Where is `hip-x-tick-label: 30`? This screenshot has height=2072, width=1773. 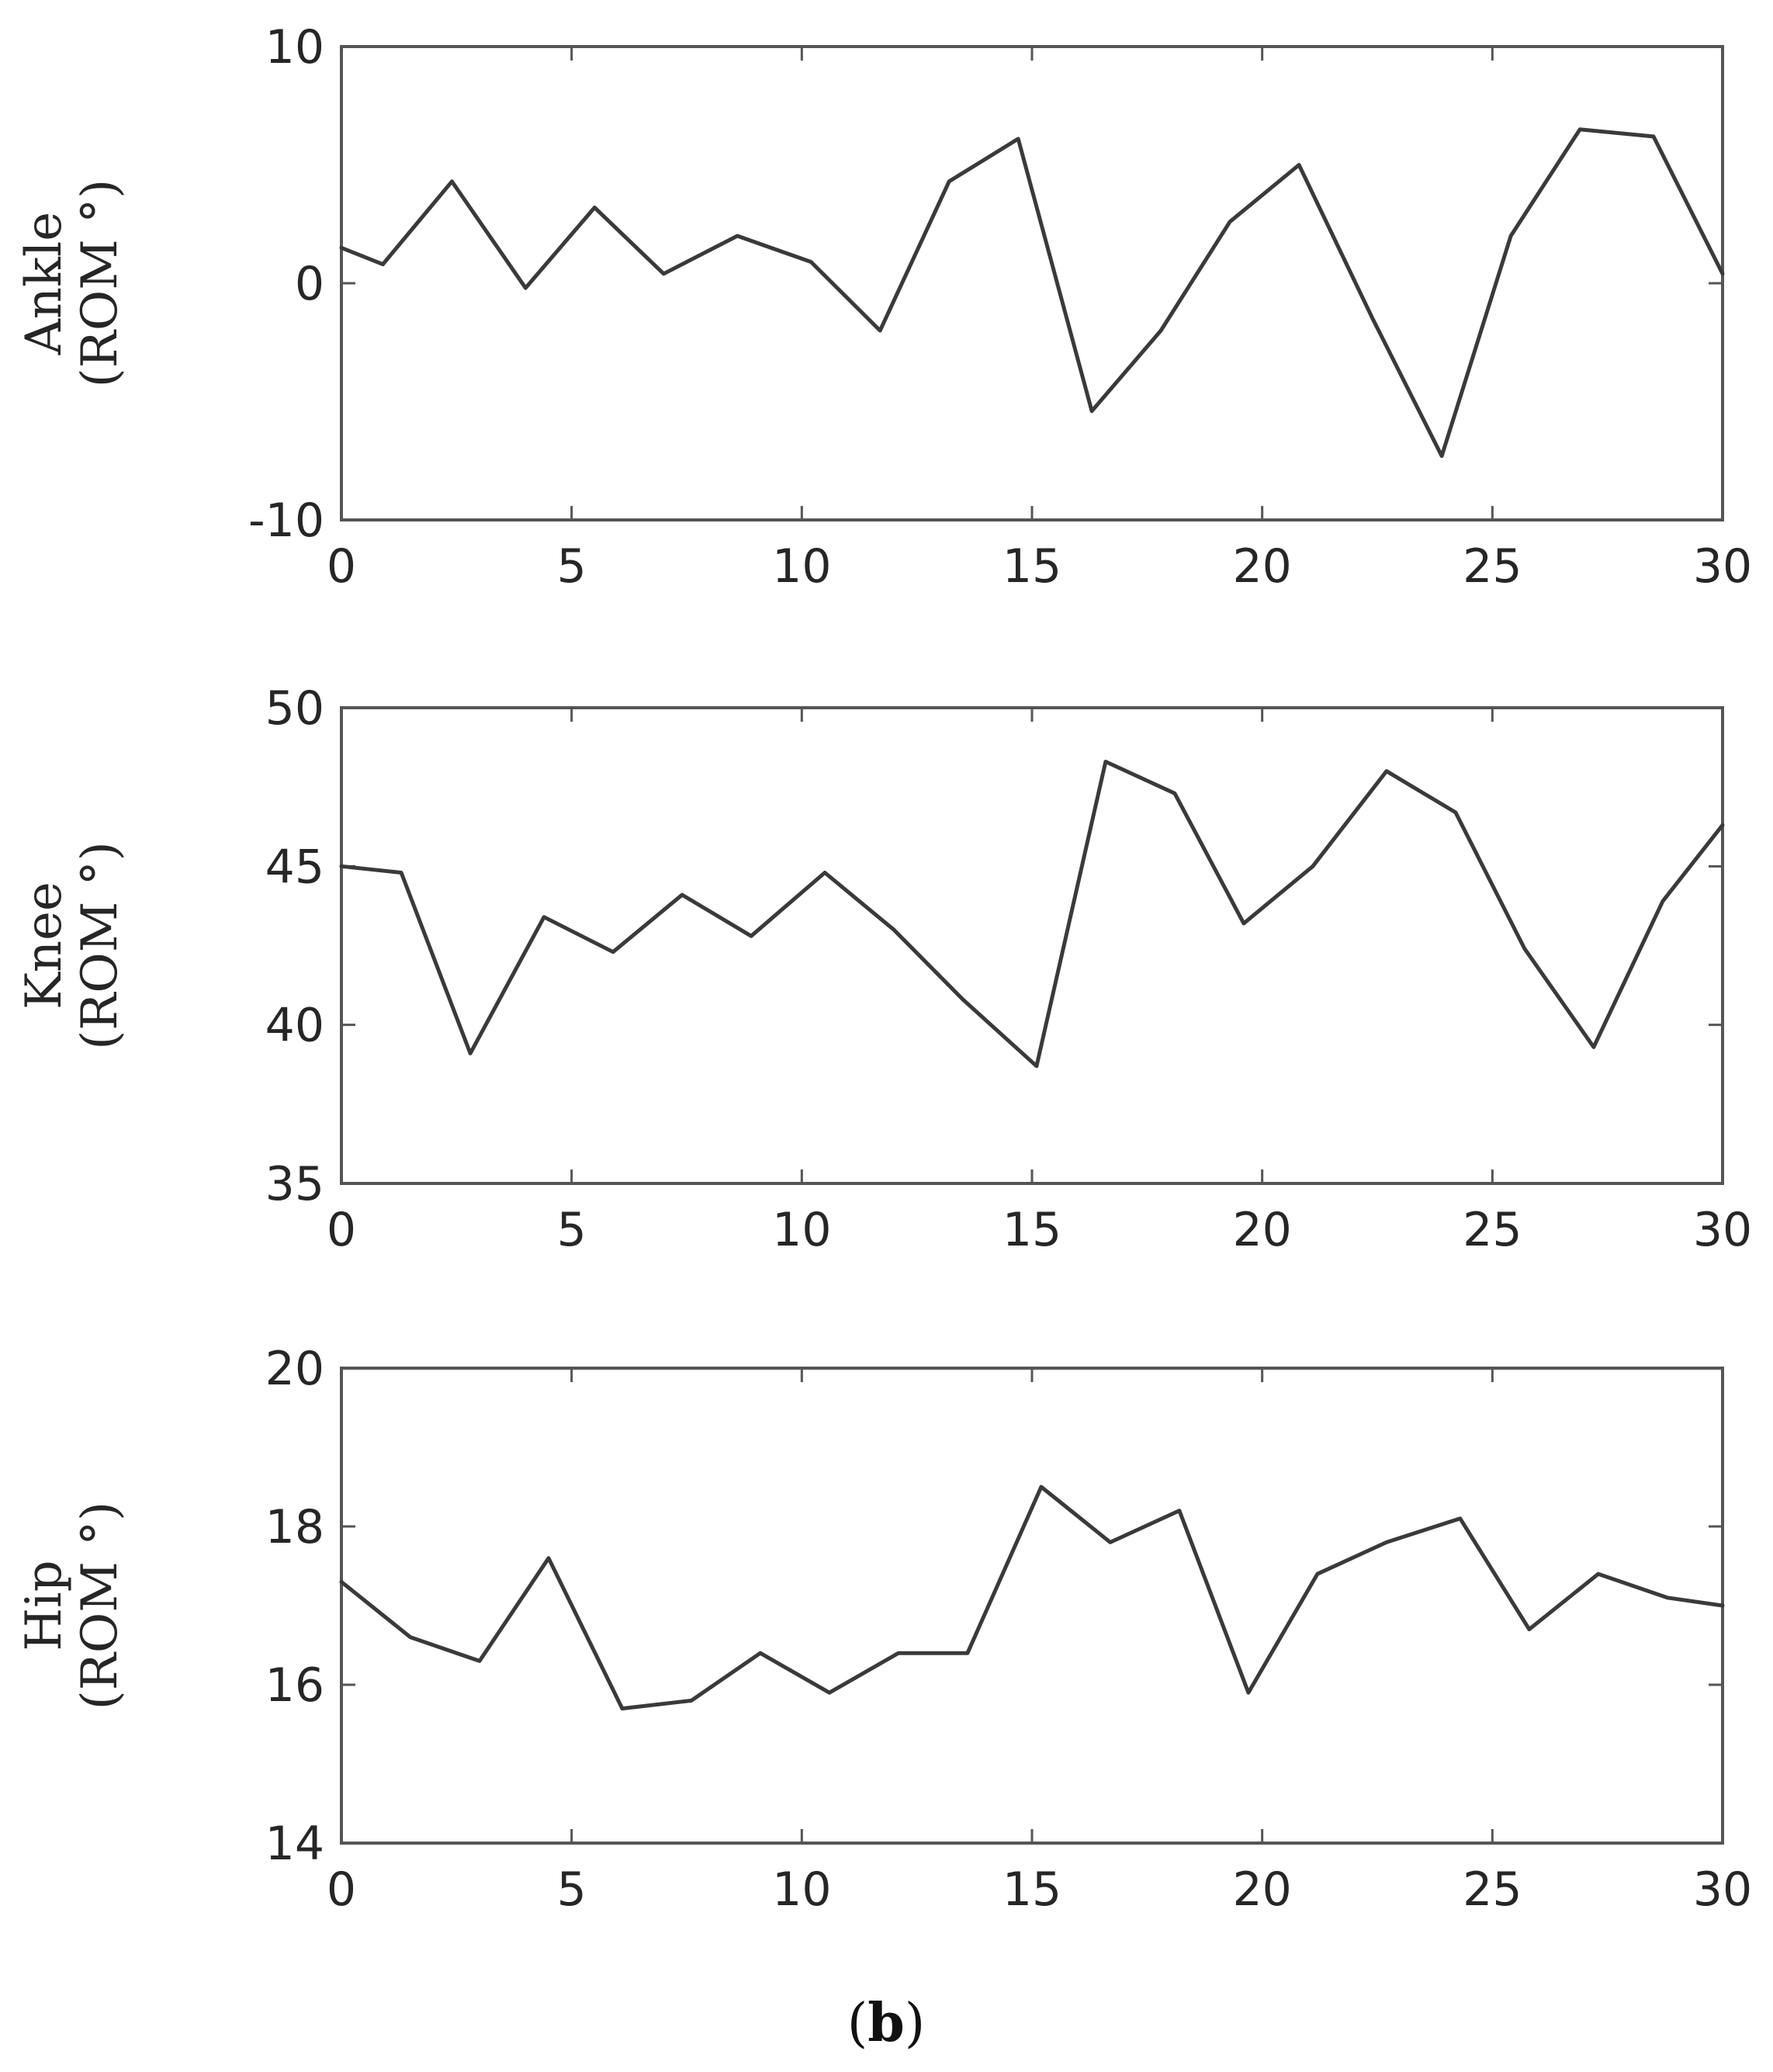
hip-x-tick-label: 30 is located at coordinates (1722, 1889).